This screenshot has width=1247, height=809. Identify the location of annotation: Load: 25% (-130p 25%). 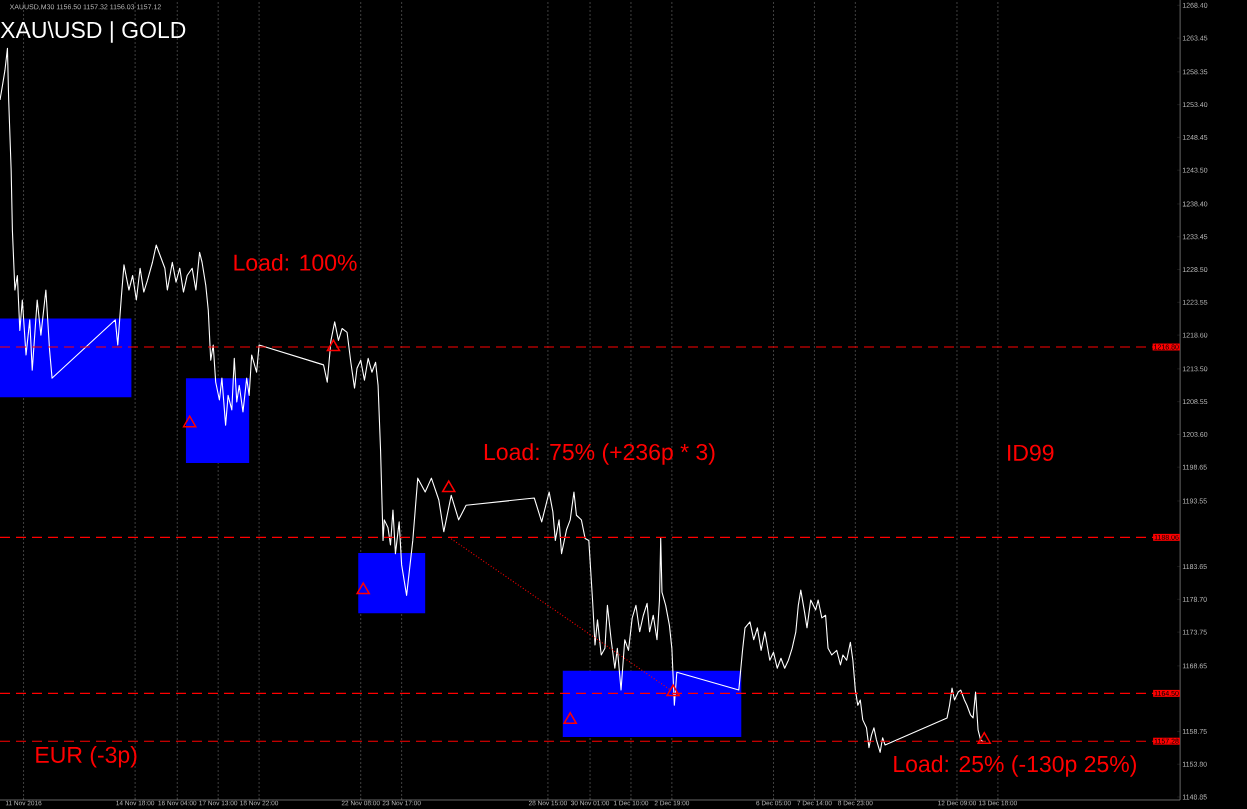
(1015, 766).